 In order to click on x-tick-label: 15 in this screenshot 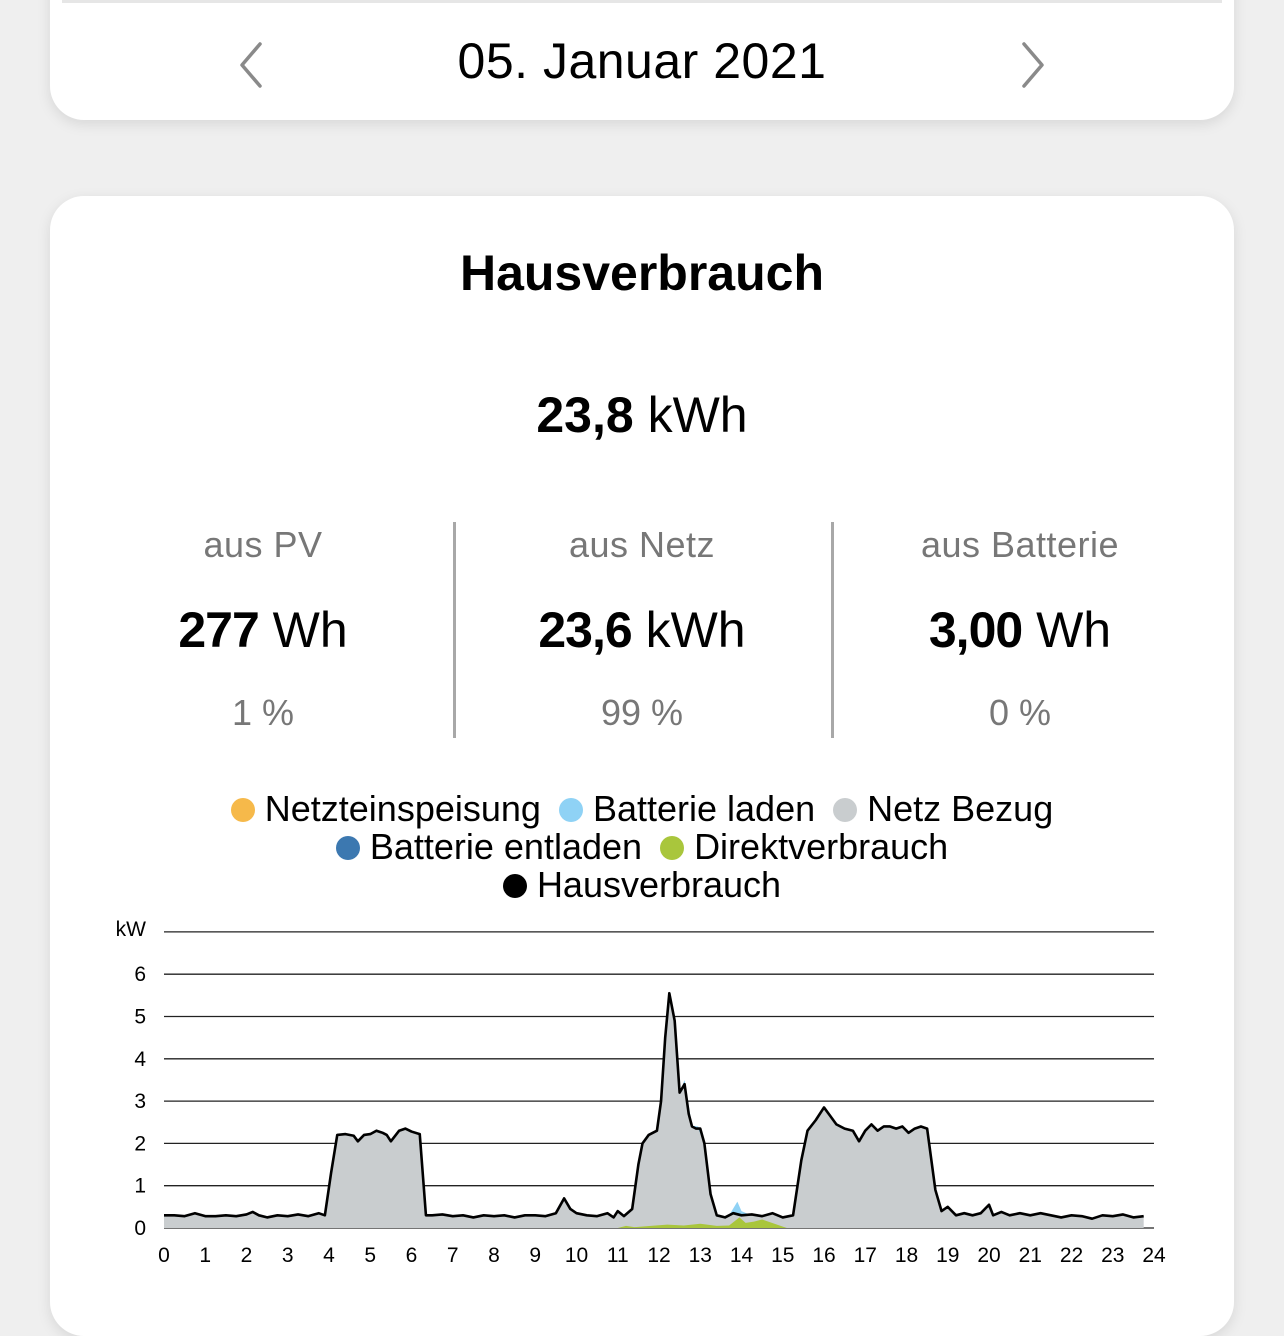, I will do `click(782, 1255)`.